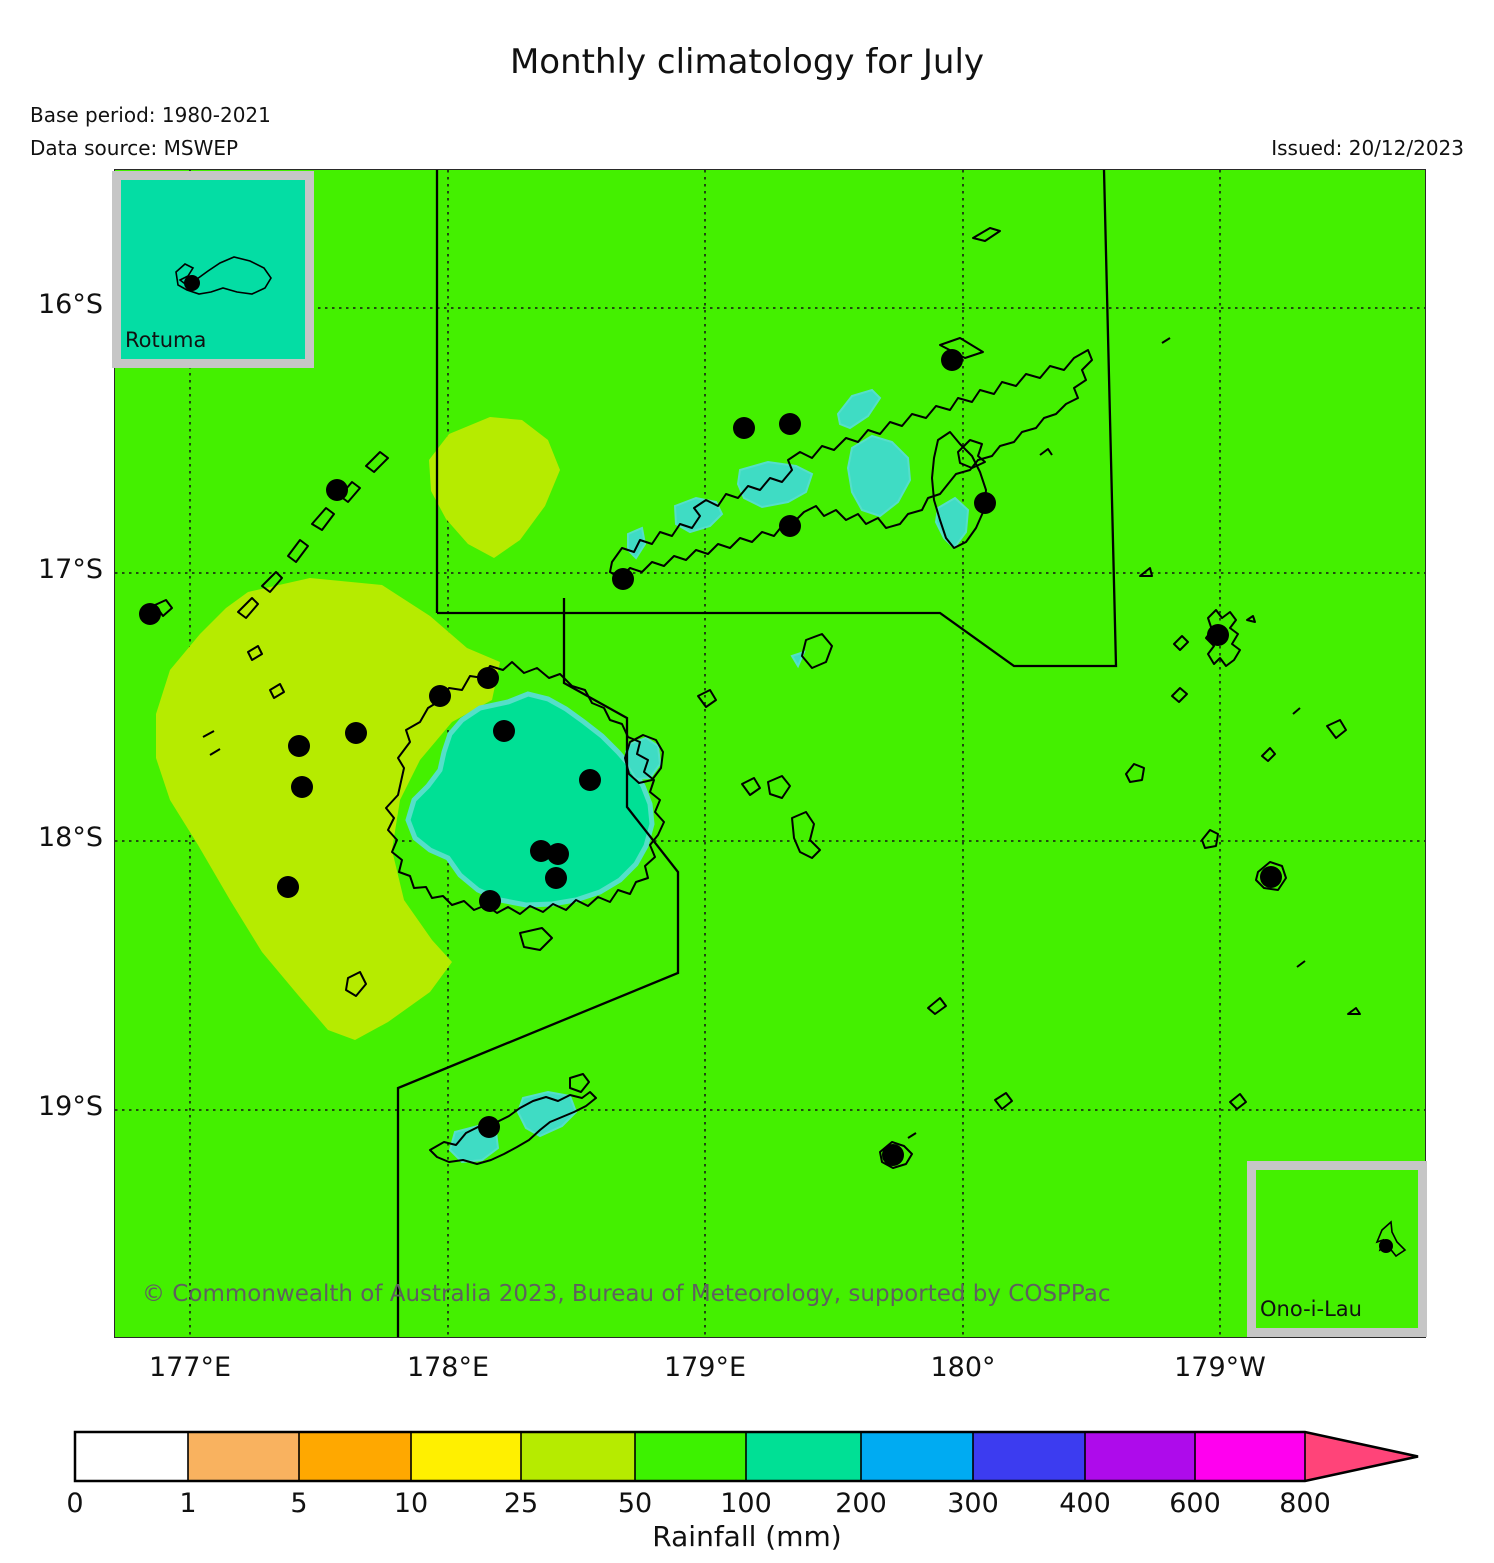 The height and width of the screenshot is (1563, 1494). I want to click on data-source-label: Data source: MSWEP, so click(134, 148).